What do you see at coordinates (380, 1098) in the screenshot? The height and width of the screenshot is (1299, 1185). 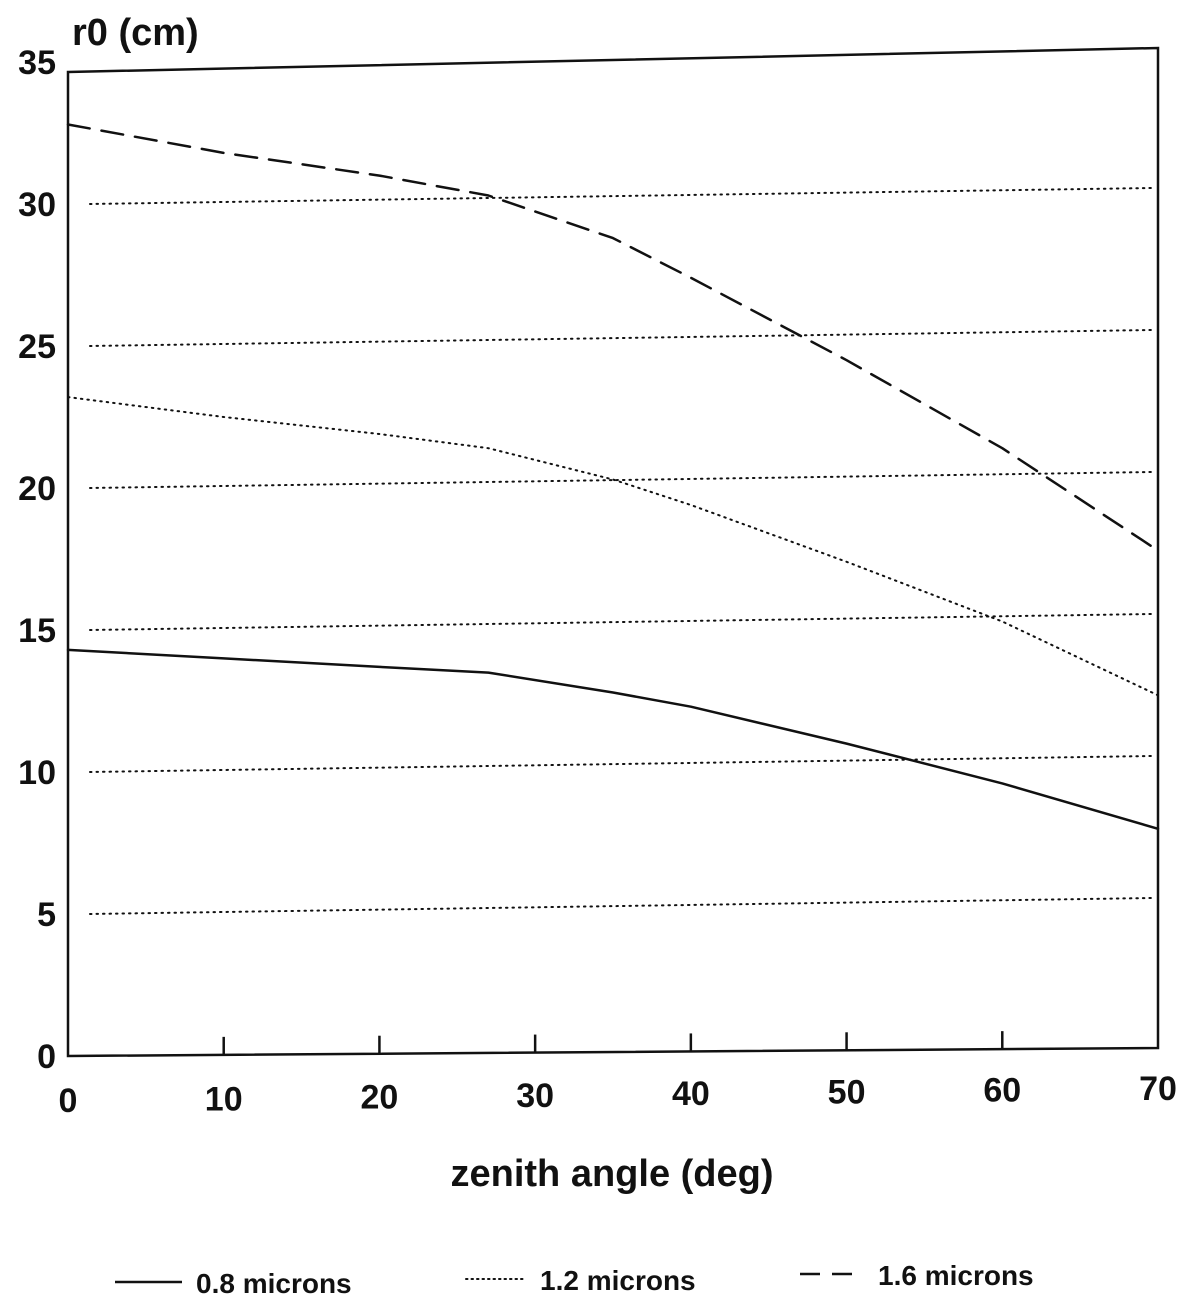 I see `x-tick-label-20: 20` at bounding box center [380, 1098].